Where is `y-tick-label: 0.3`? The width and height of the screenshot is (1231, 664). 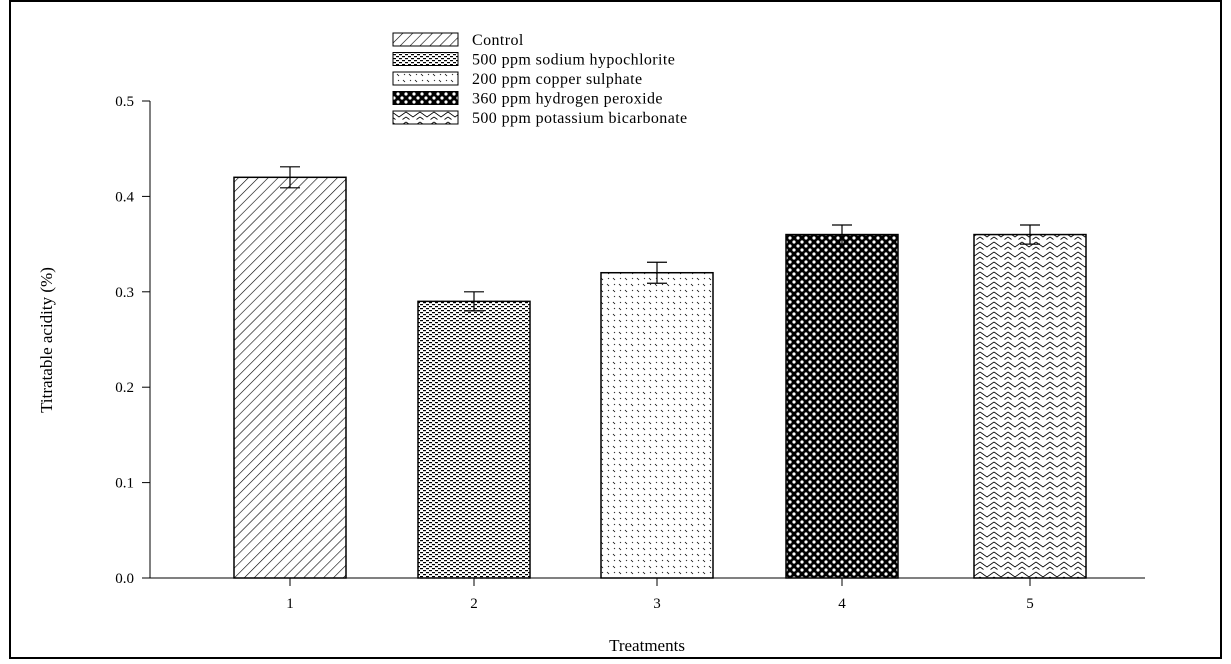 y-tick-label: 0.3 is located at coordinates (124, 293).